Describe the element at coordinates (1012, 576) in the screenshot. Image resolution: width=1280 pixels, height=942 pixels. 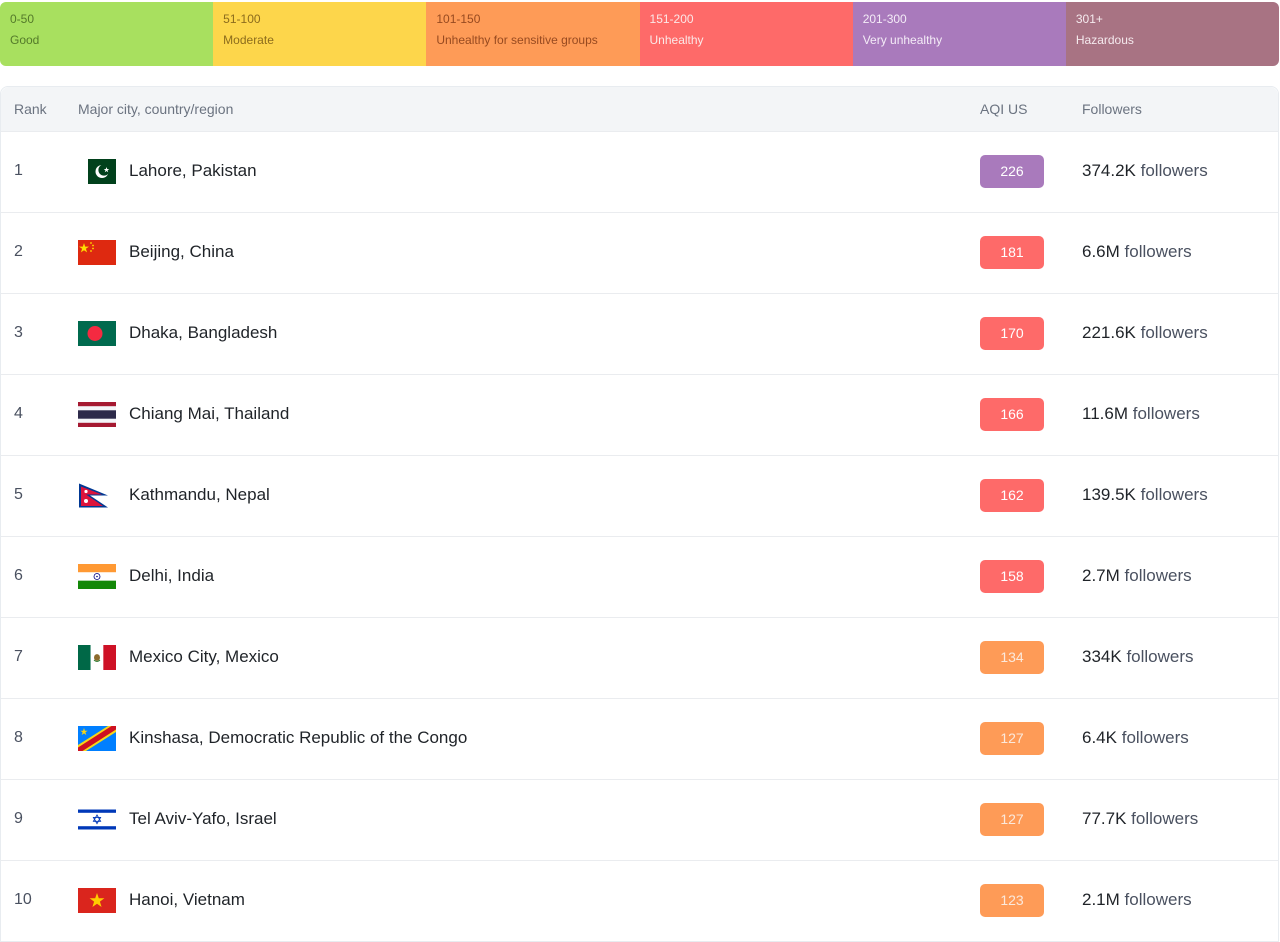
I see `aqi-badge: 158` at that location.